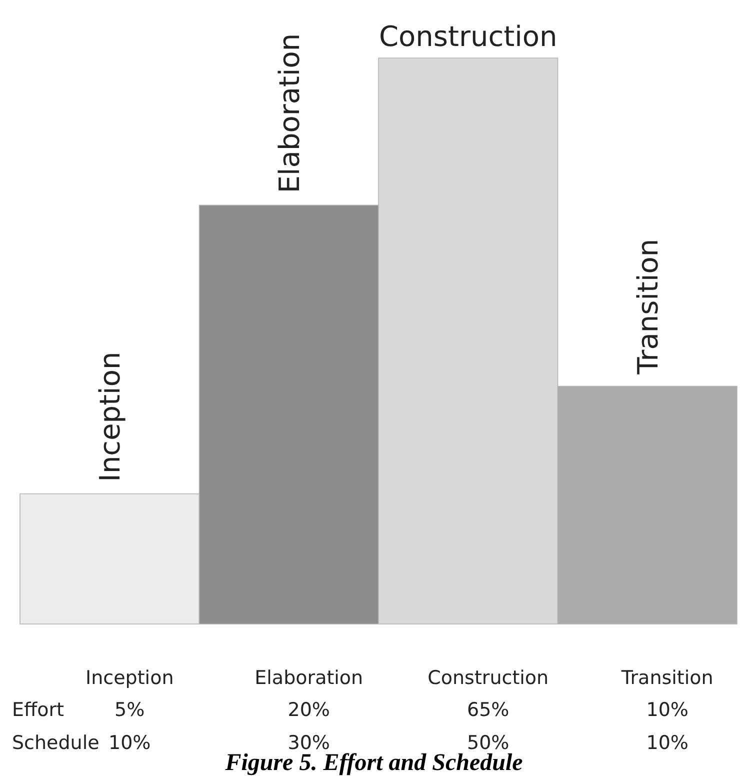 The height and width of the screenshot is (776, 748). I want to click on annotation: Transition, so click(647, 307).